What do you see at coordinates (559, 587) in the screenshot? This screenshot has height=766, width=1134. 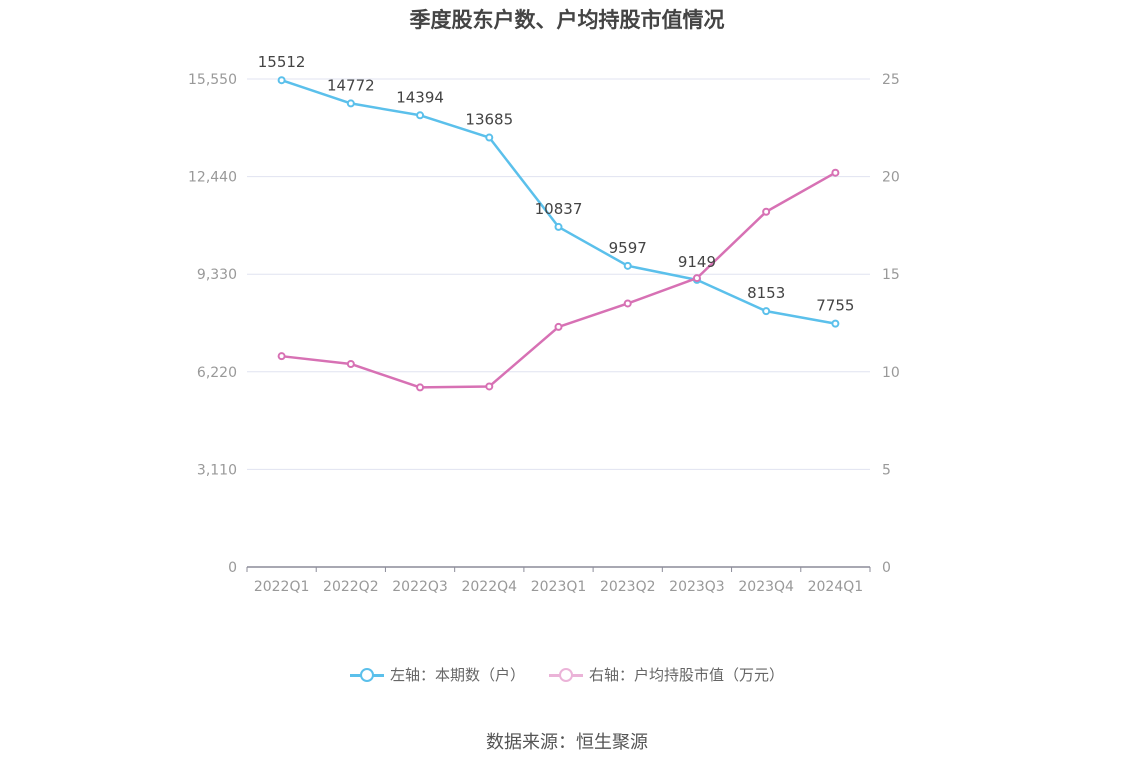 I see `x-tick-label: 2023Q1` at bounding box center [559, 587].